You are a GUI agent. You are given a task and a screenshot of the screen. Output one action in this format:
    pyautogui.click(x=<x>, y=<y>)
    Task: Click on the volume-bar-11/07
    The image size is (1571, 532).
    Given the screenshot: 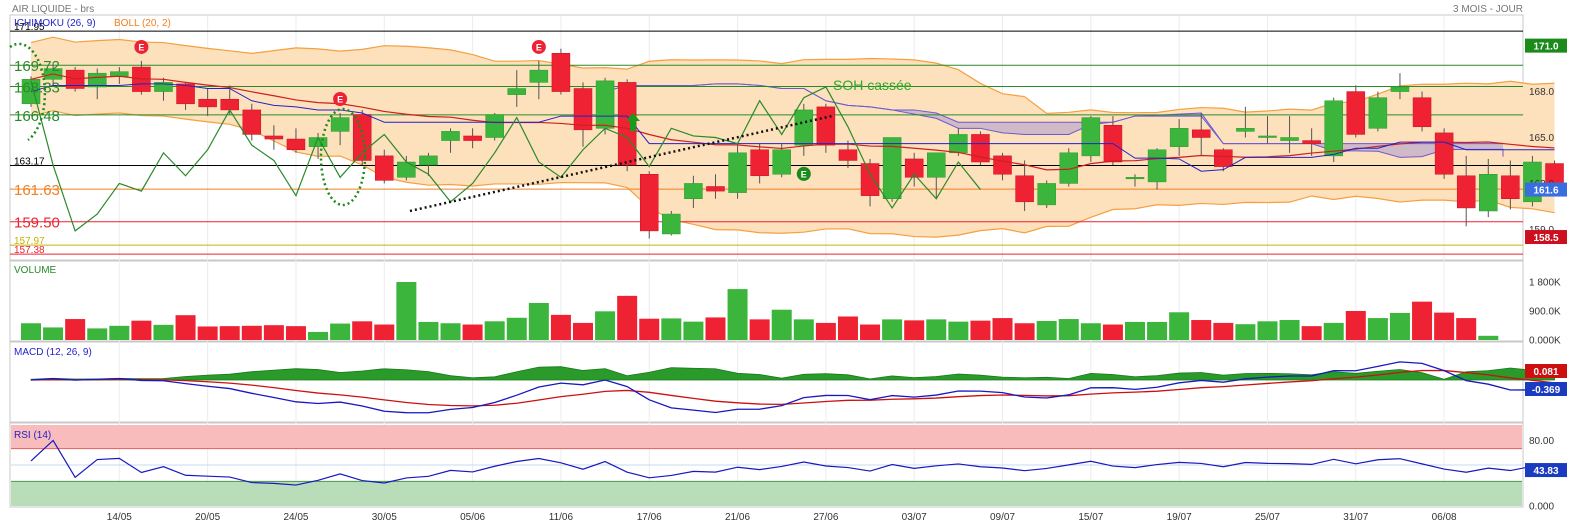 What is the action you would take?
    pyautogui.click(x=1046, y=330)
    